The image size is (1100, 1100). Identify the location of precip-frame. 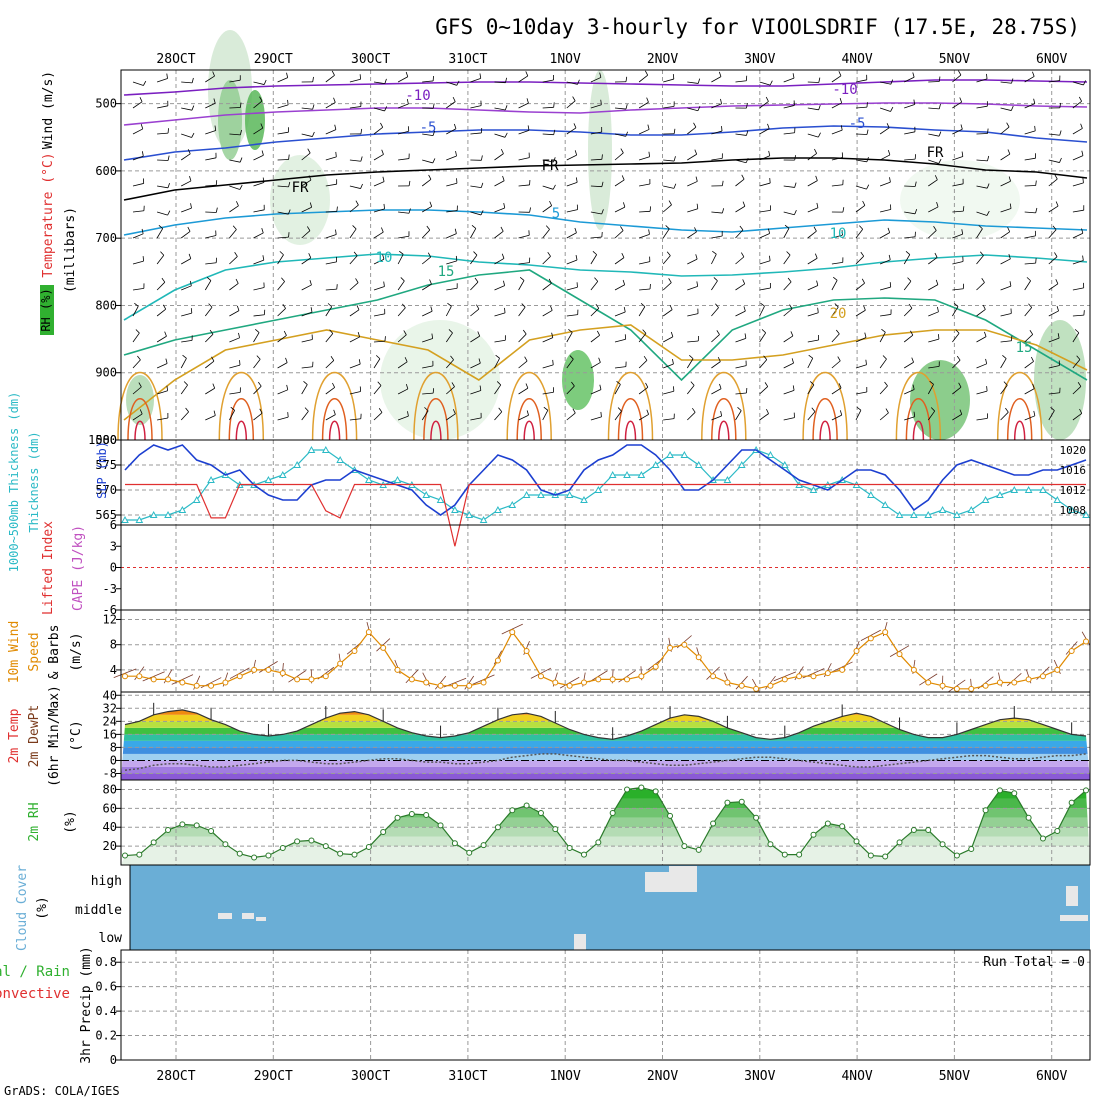
(605, 1005).